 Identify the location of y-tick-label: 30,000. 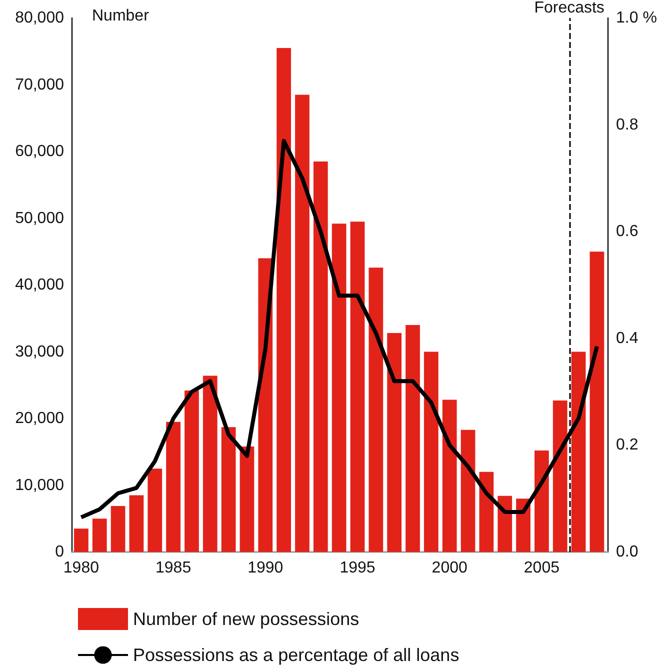
(39, 351).